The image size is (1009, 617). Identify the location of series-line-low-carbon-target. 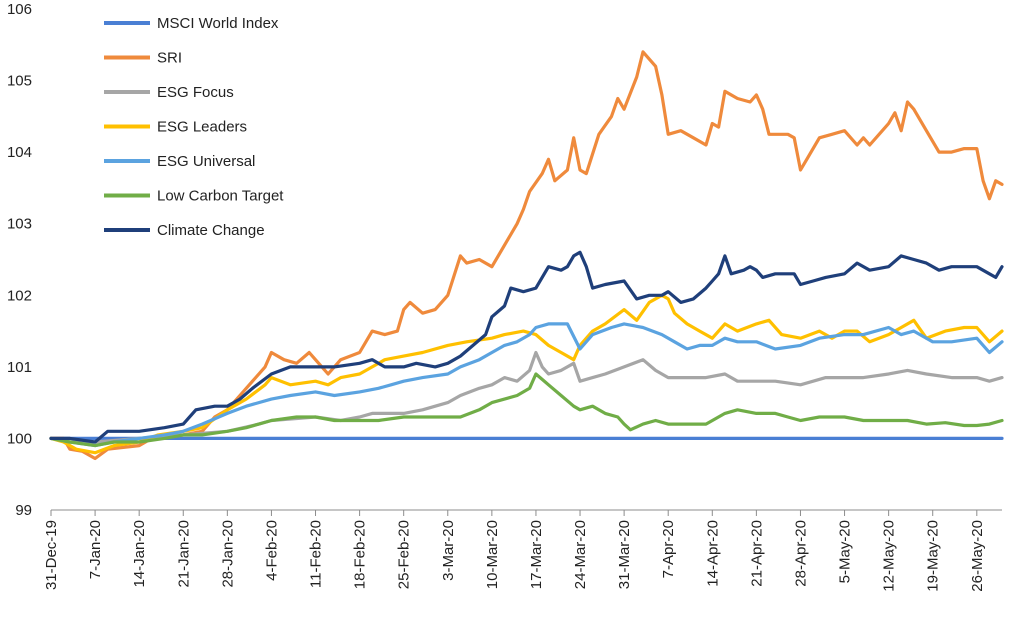
(526, 410).